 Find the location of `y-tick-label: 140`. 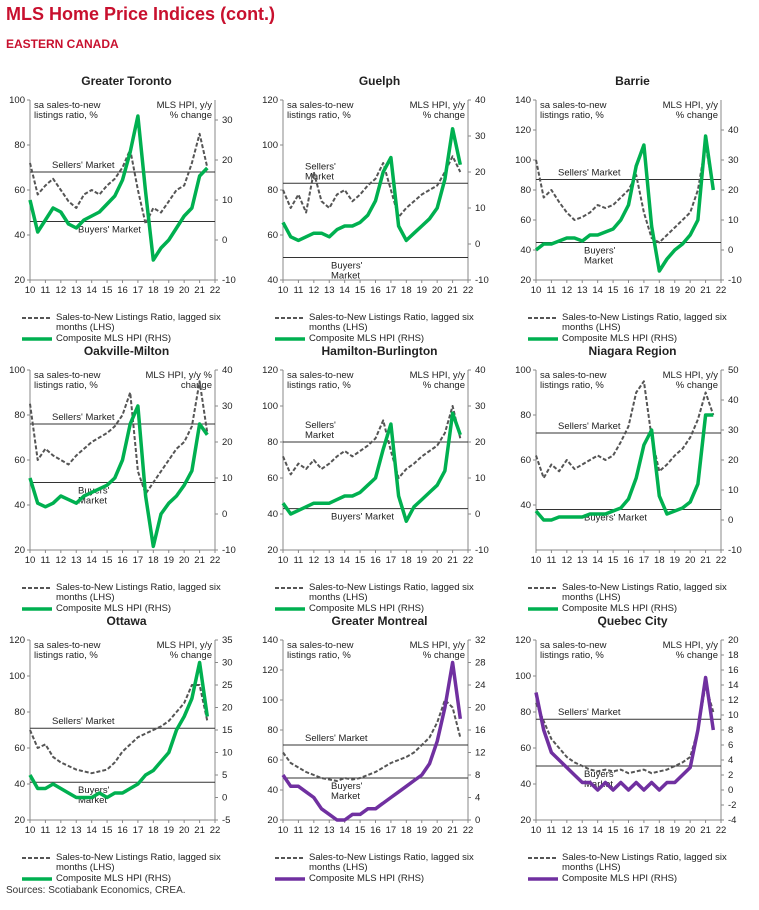

y-tick-label: 140 is located at coordinates (270, 640).